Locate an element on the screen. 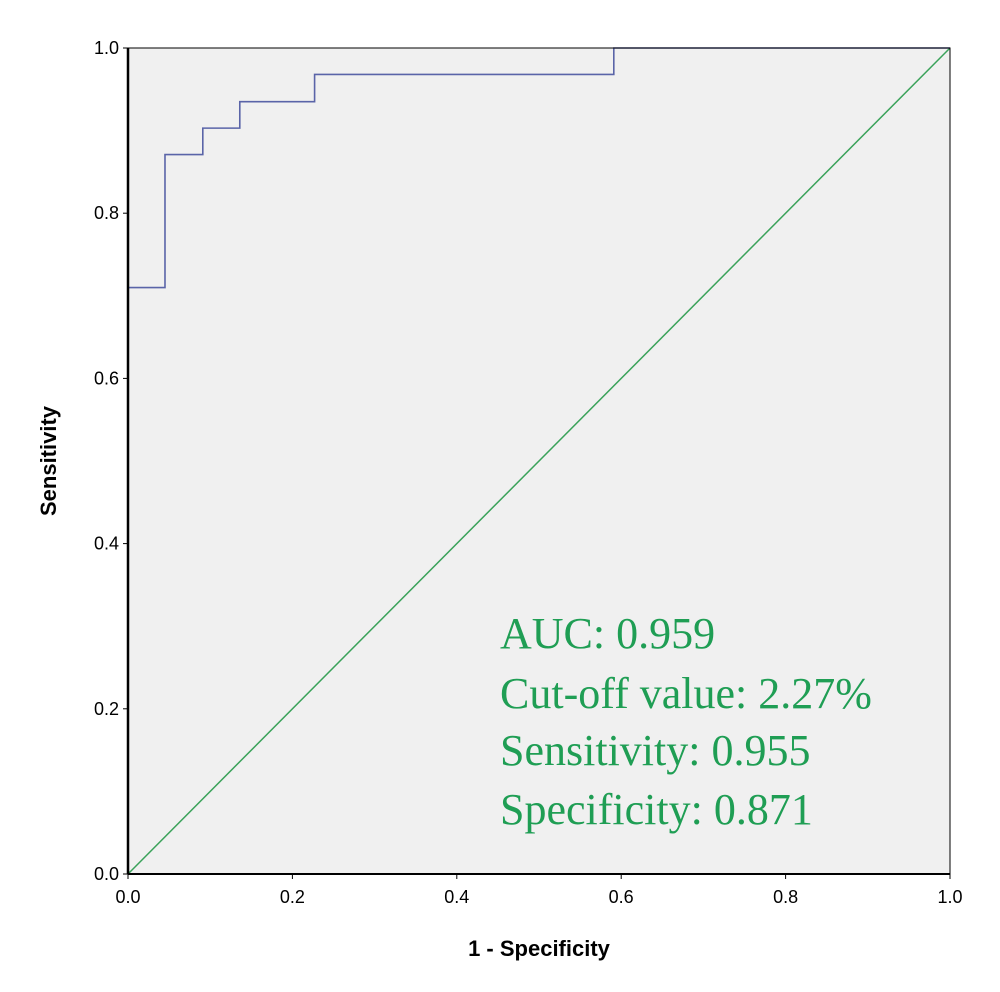  annotation-text: AUC: 0.959 is located at coordinates (607, 633).